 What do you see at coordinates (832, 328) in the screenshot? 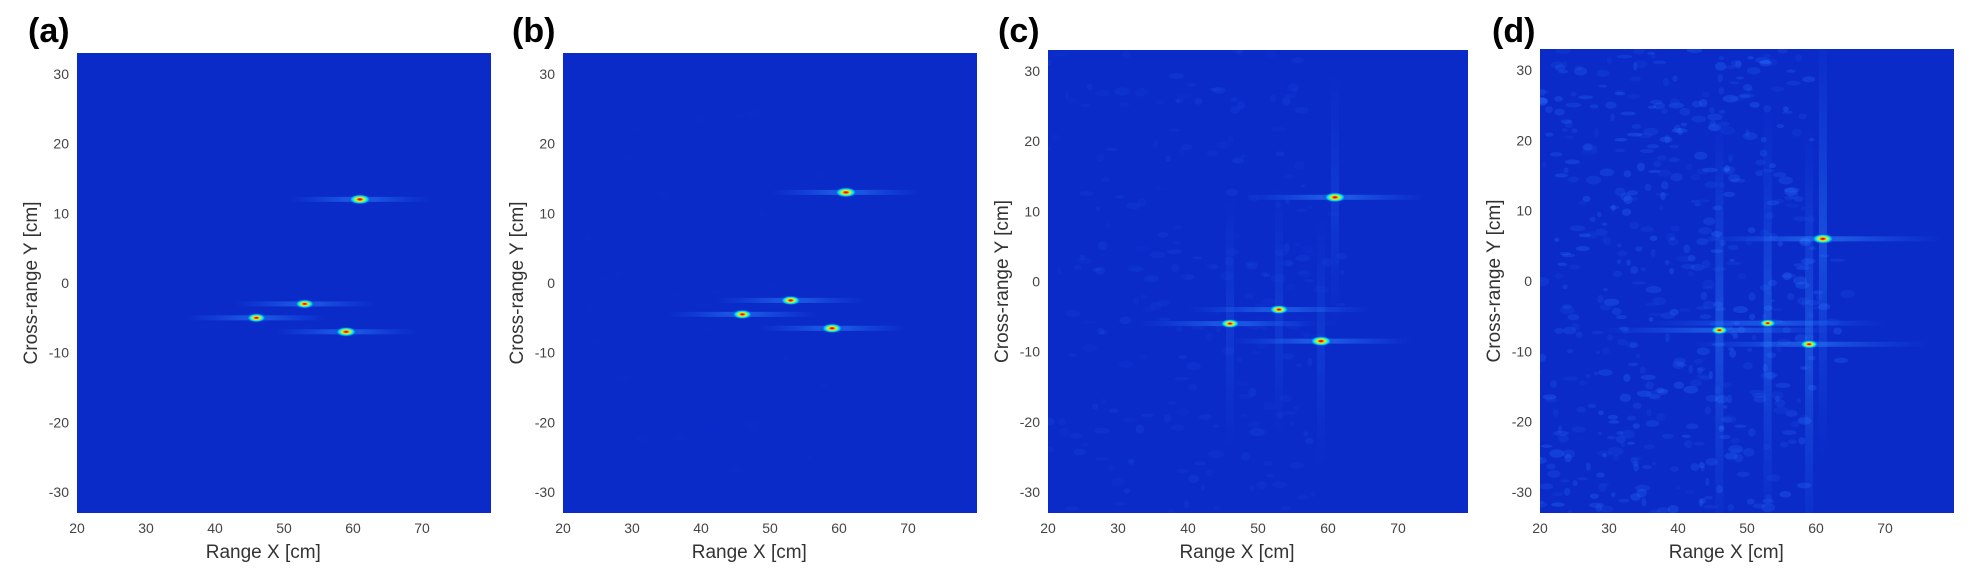
I see `target-peak` at bounding box center [832, 328].